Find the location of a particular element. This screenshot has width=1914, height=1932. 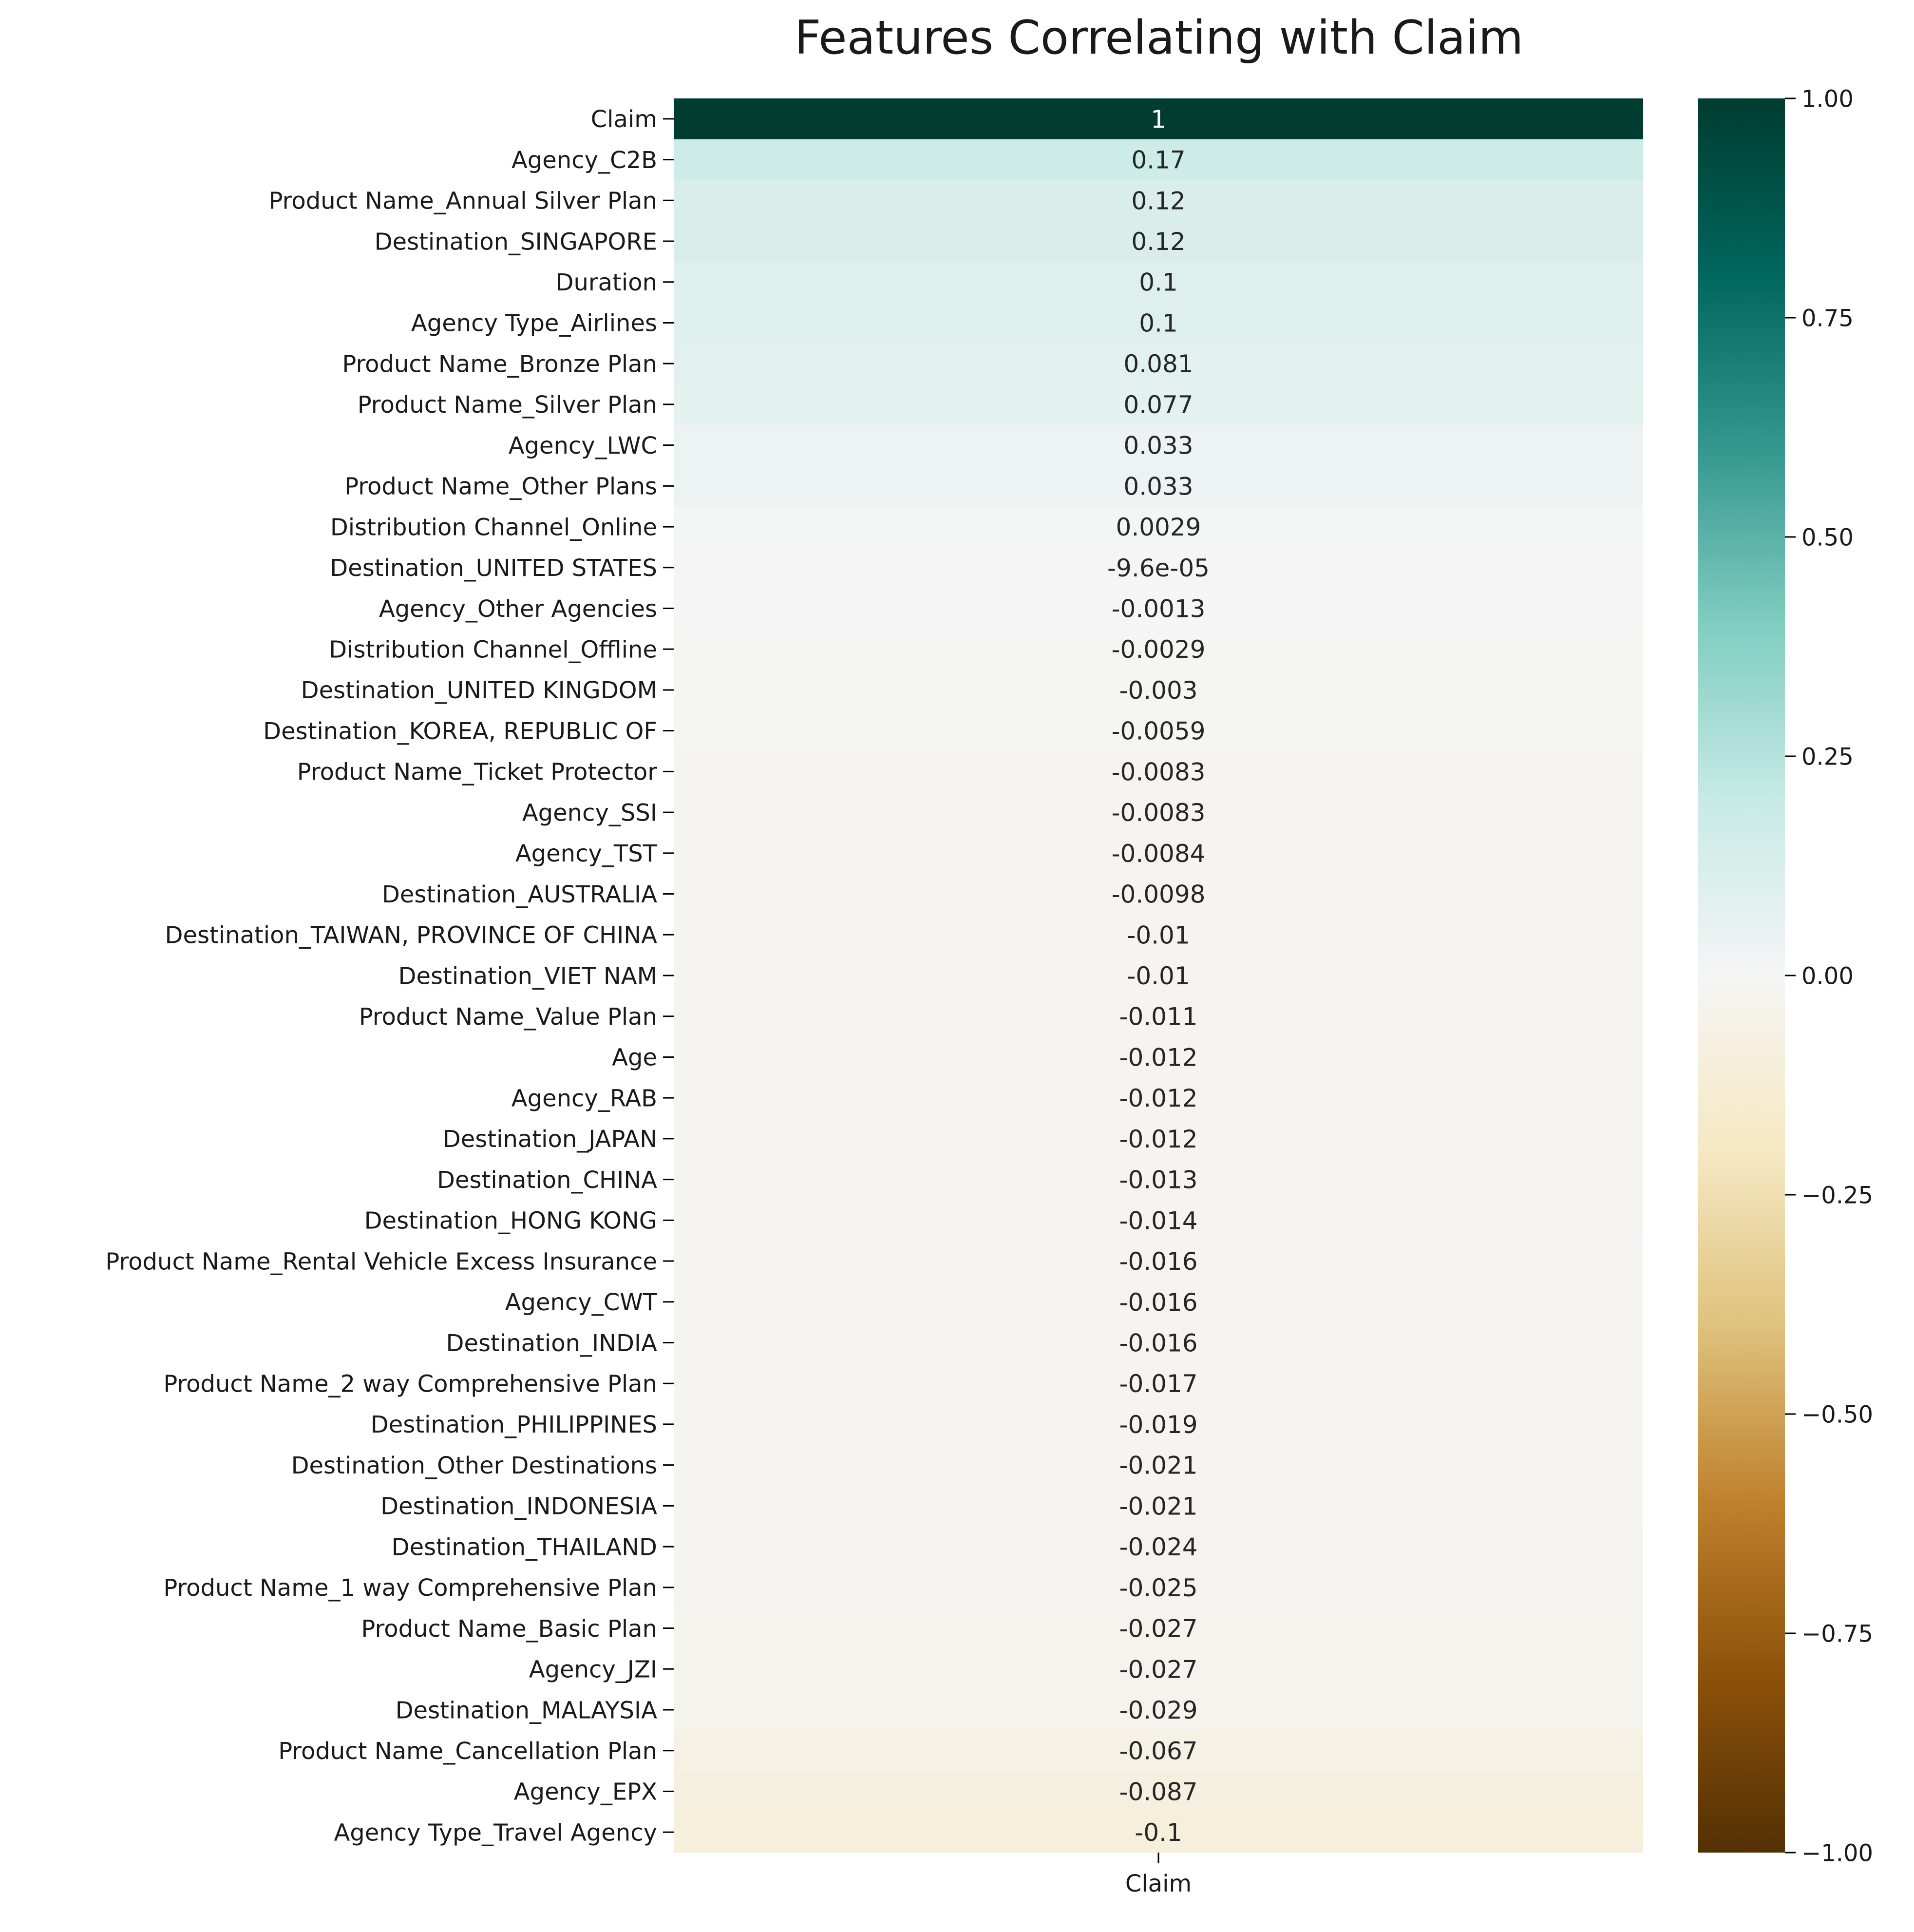

row-label: Destination_AUSTRALIA is located at coordinates (519, 894).